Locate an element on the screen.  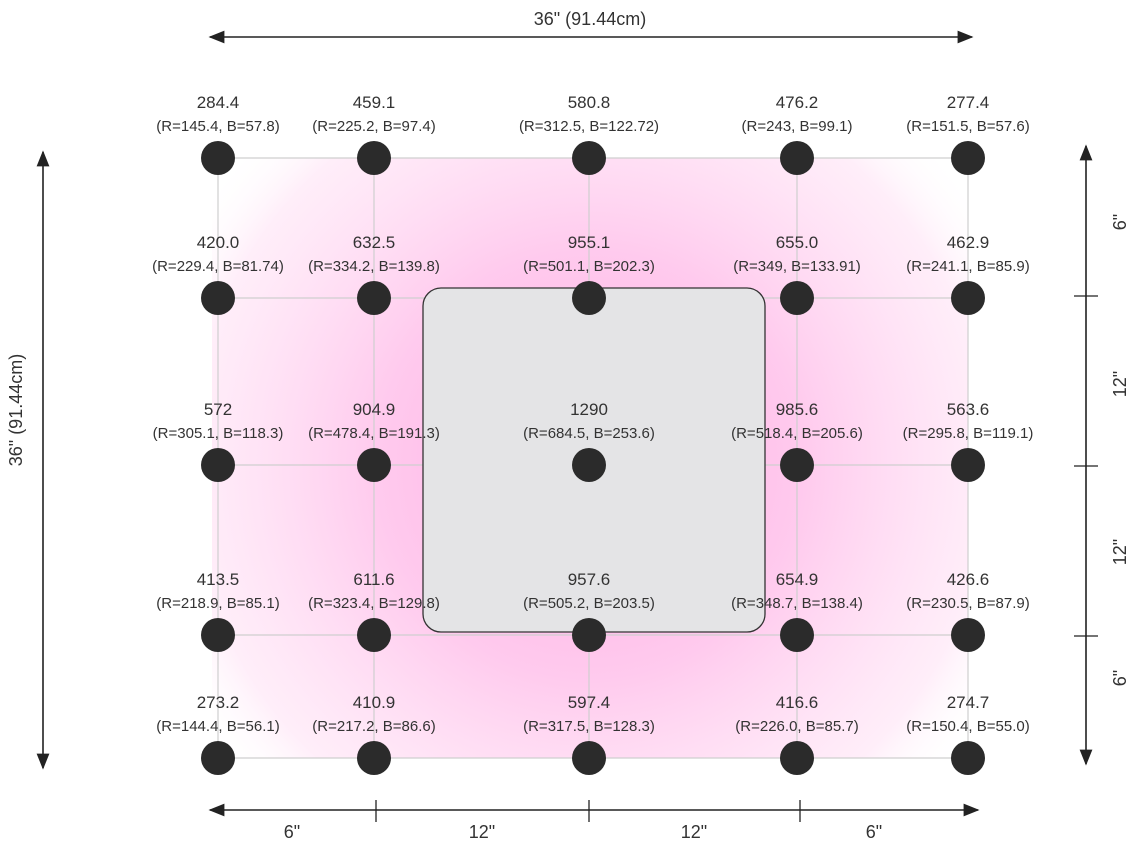
ppfd-value: 632.5 is located at coordinates (374, 242).